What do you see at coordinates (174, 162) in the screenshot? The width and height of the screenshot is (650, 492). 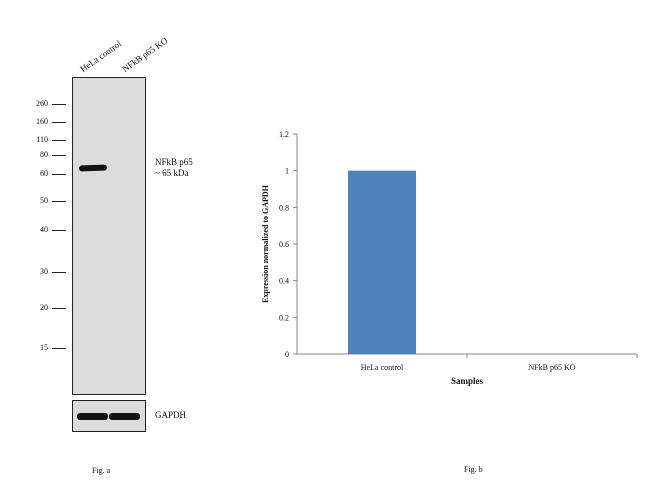 I see `target-name: NFkB p65` at bounding box center [174, 162].